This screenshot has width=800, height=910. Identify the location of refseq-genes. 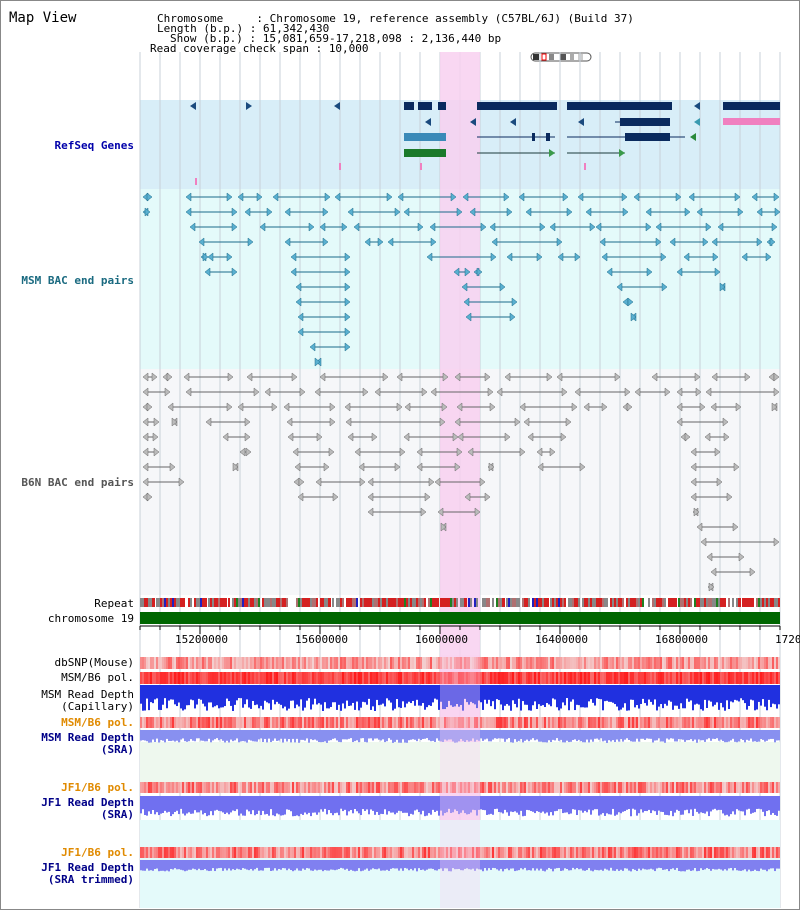
(485, 143).